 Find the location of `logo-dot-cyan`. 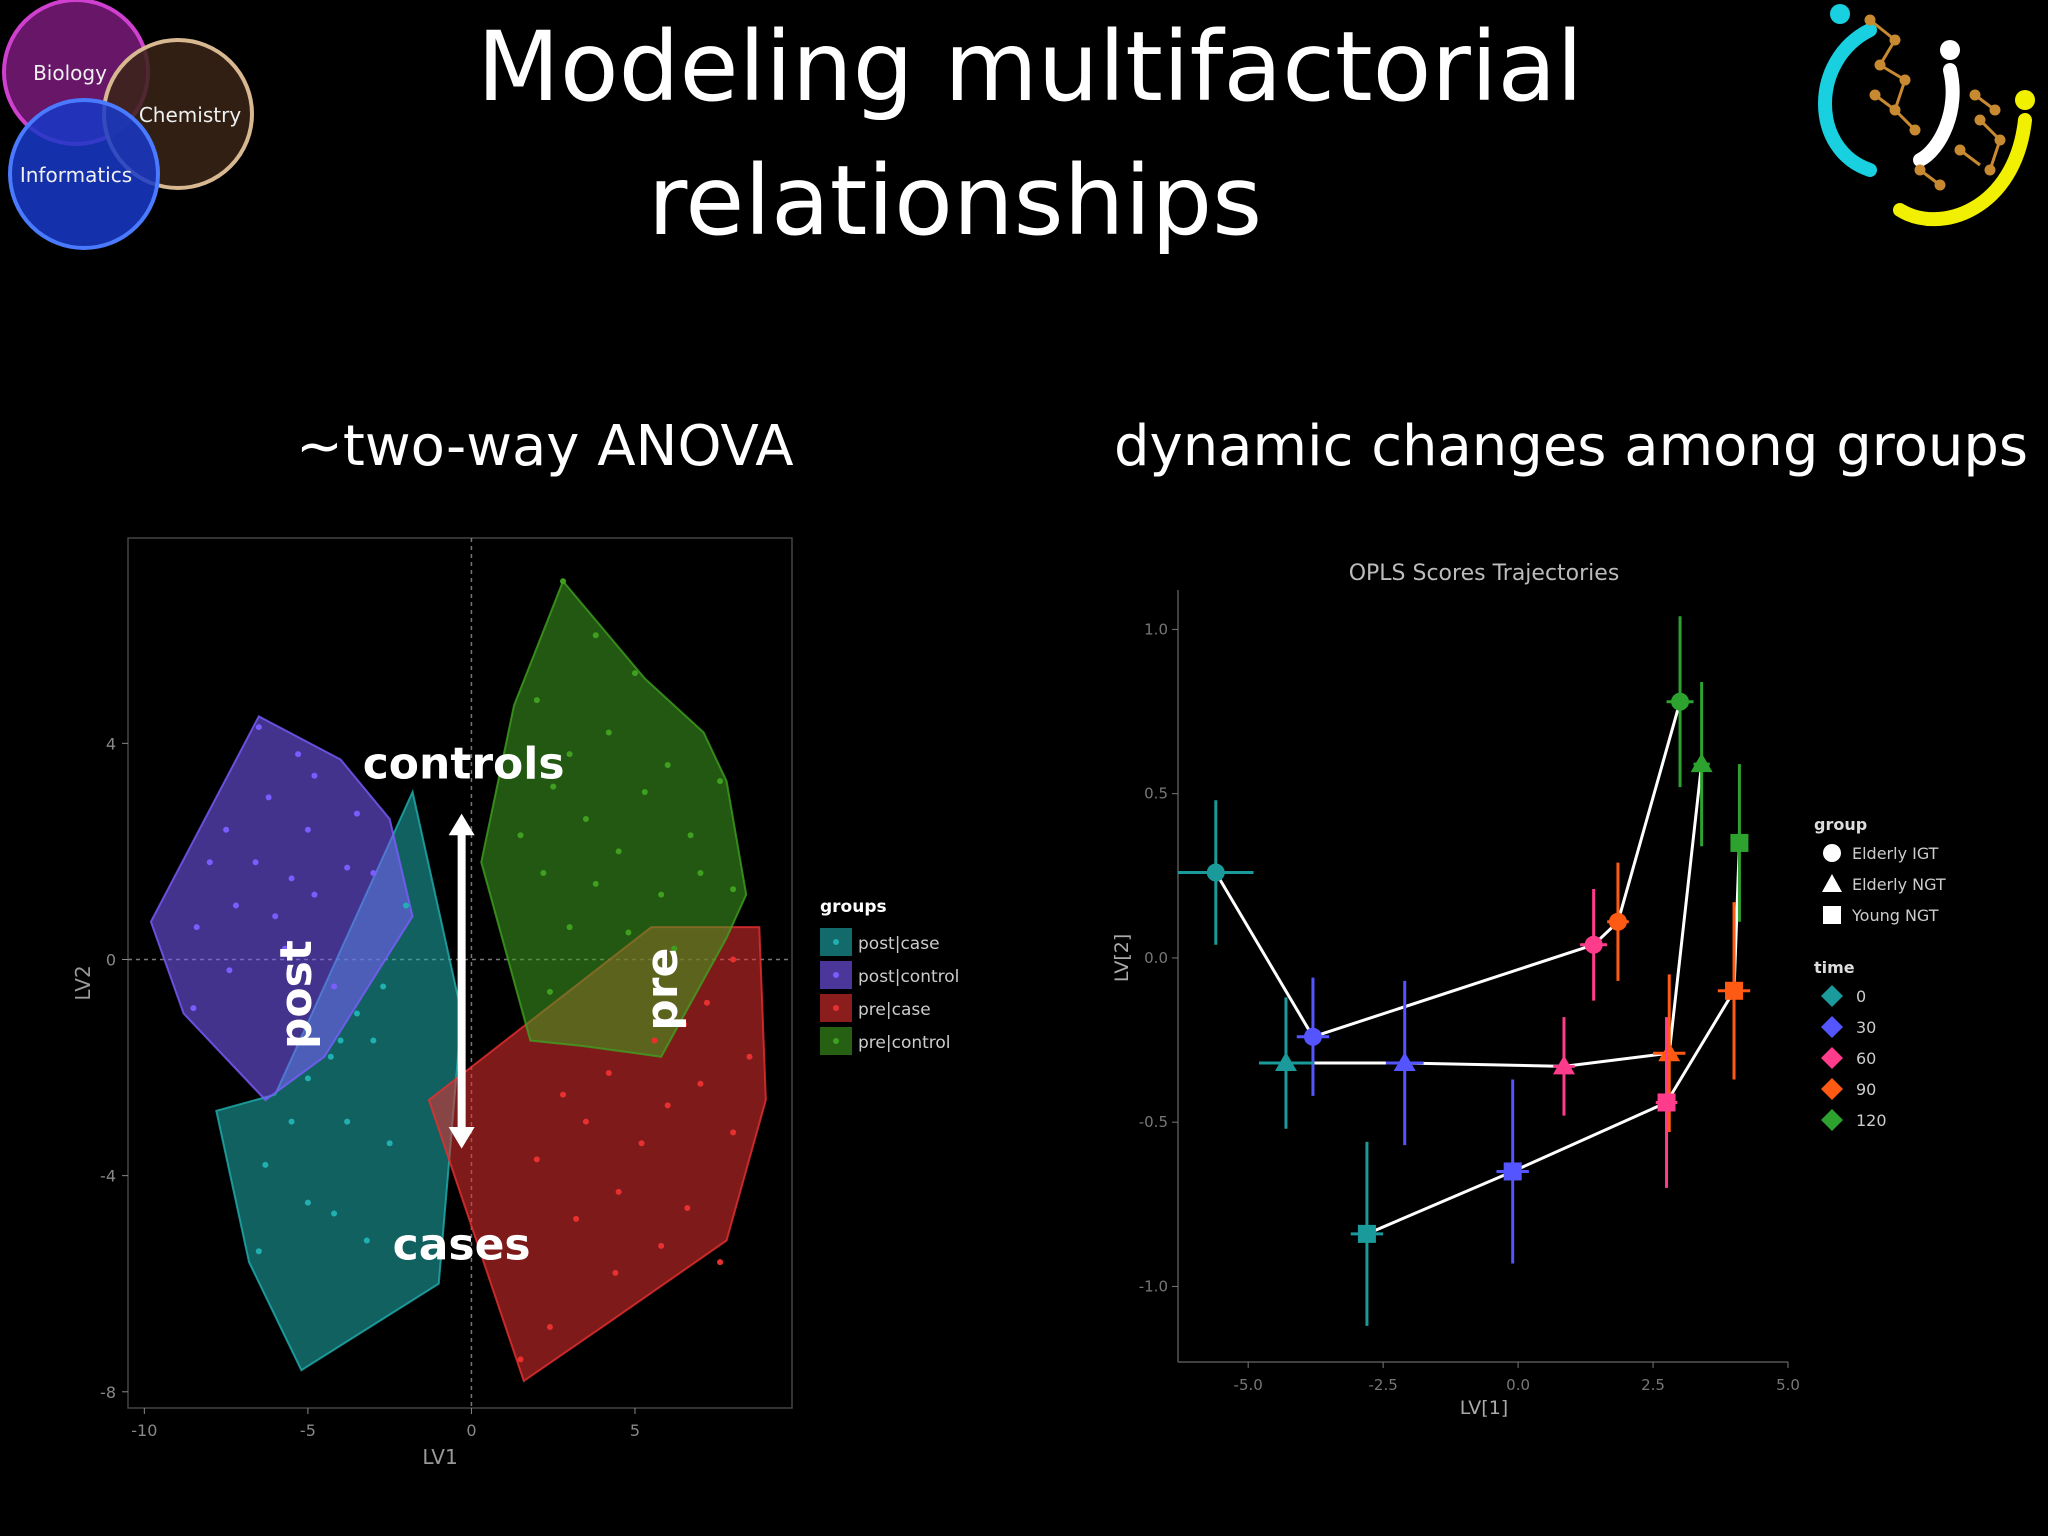

logo-dot-cyan is located at coordinates (1840, 14).